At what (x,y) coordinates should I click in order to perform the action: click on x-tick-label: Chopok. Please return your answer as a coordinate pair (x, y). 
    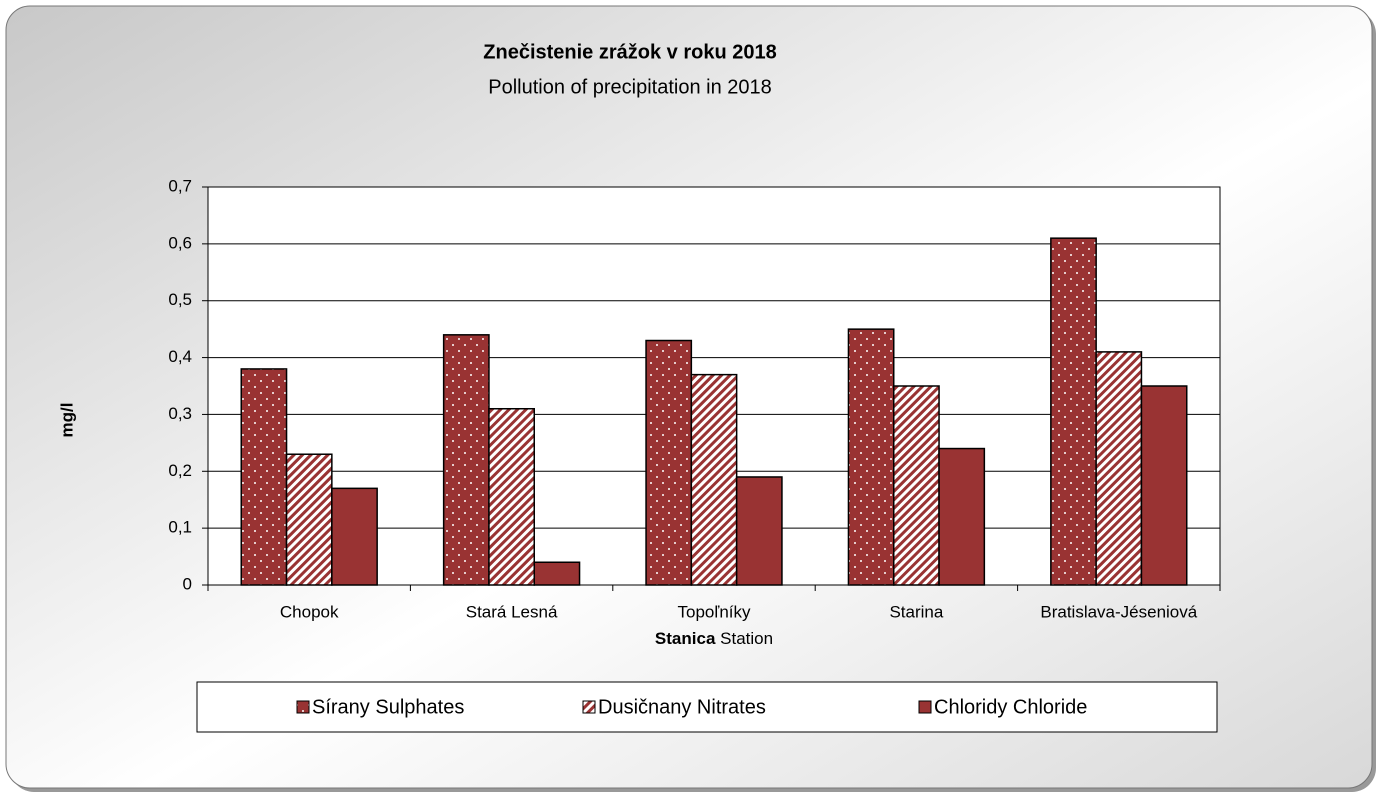
    Looking at the image, I should click on (309, 611).